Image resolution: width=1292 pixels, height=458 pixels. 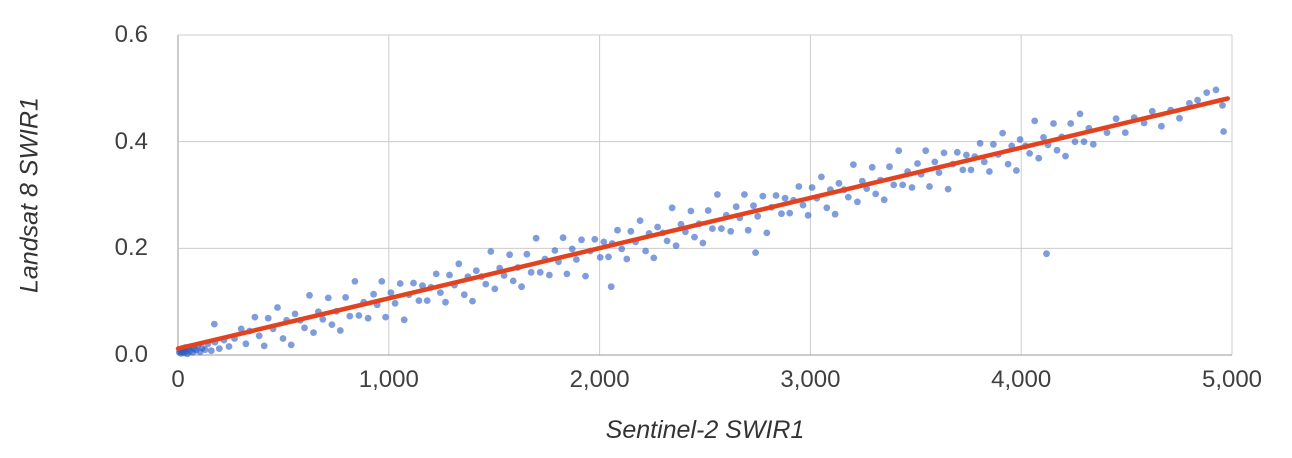 What do you see at coordinates (388, 379) in the screenshot?
I see `x-tick-label: 1,000` at bounding box center [388, 379].